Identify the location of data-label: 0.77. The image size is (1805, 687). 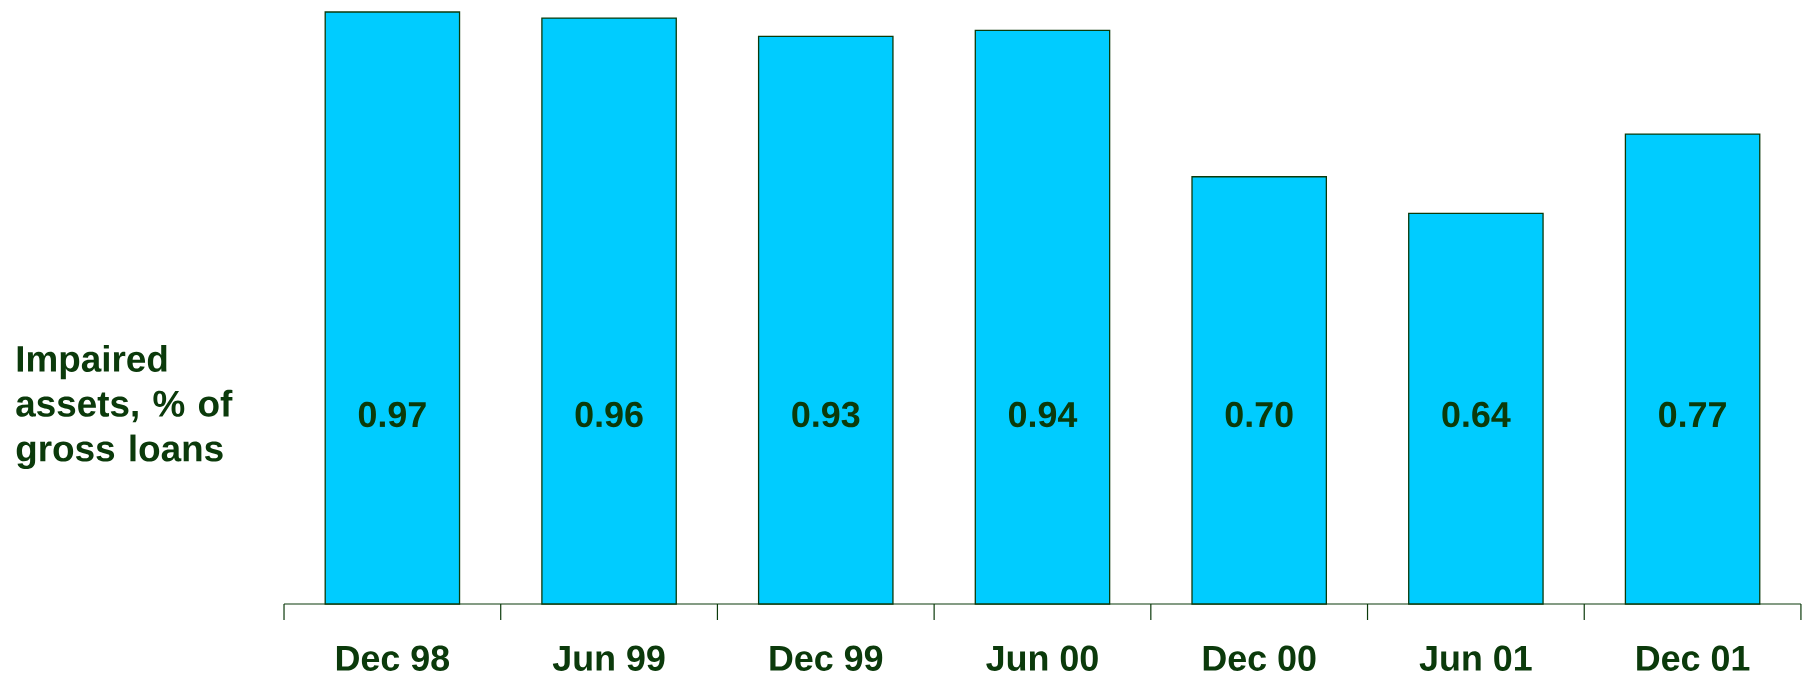
(1692, 414).